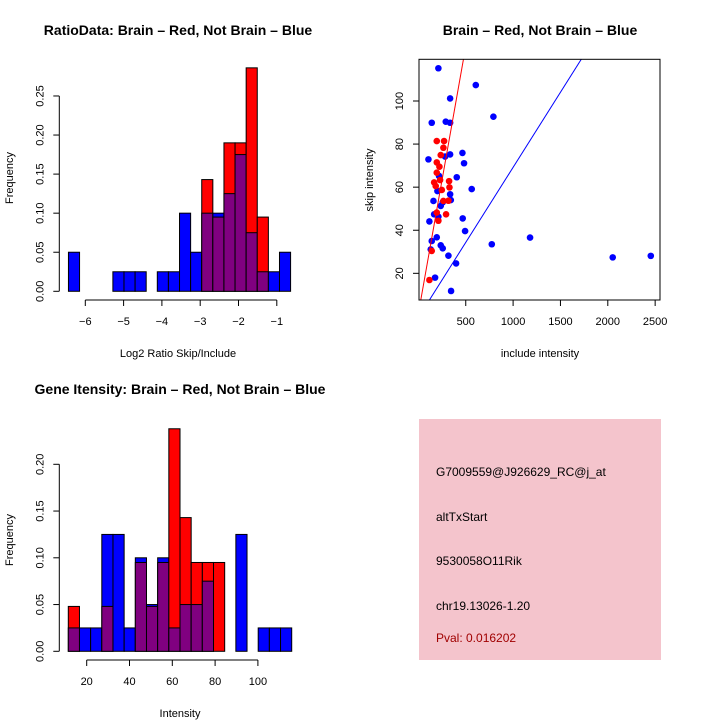 The image size is (720, 720). Describe the element at coordinates (540, 30) in the screenshot. I see `scatter-title: Brain – Red, Not Brain – Blue` at that location.